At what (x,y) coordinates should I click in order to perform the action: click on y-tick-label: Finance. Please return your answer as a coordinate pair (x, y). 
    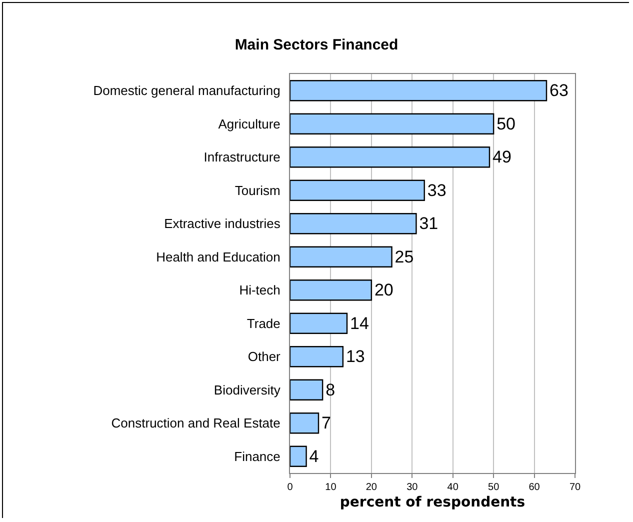
    Looking at the image, I should click on (257, 456).